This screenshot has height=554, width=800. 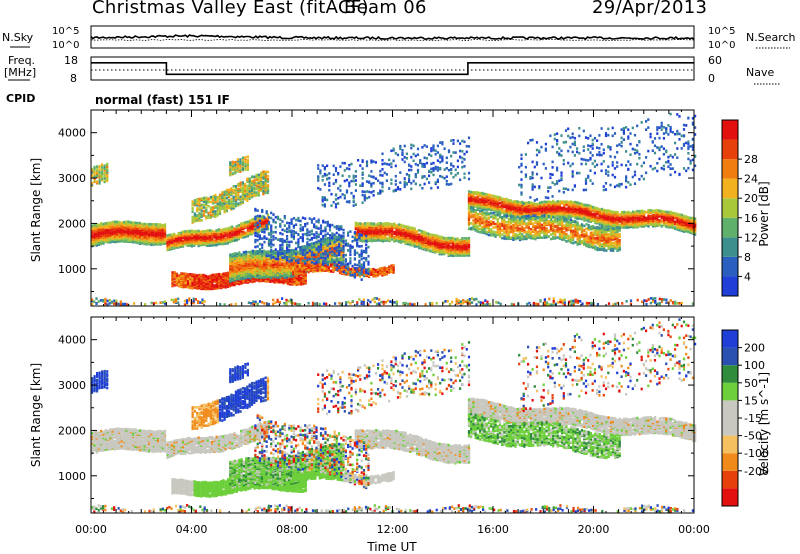 What do you see at coordinates (162, 100) in the screenshot?
I see `cpid-text: normal (fast) 151 IF` at bounding box center [162, 100].